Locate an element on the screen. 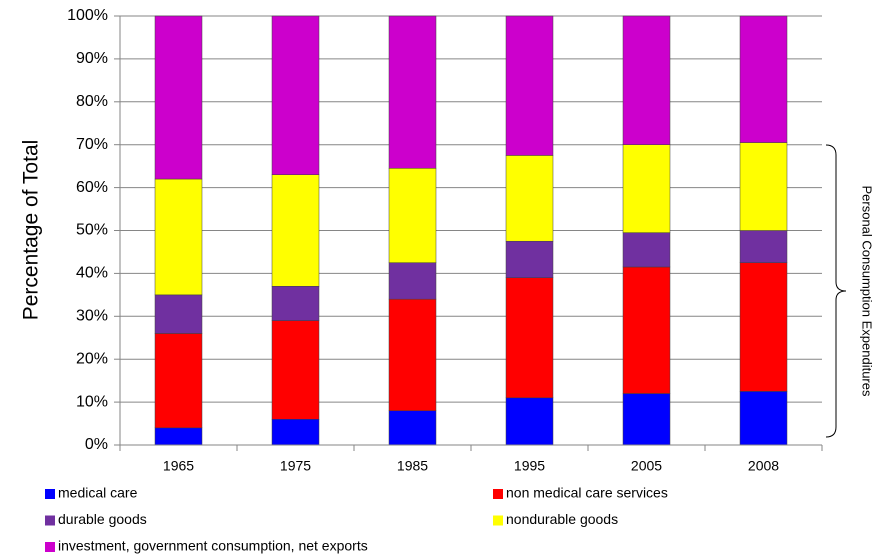 This screenshot has width=879, height=557. legend-label: nondurable goods is located at coordinates (562, 519).